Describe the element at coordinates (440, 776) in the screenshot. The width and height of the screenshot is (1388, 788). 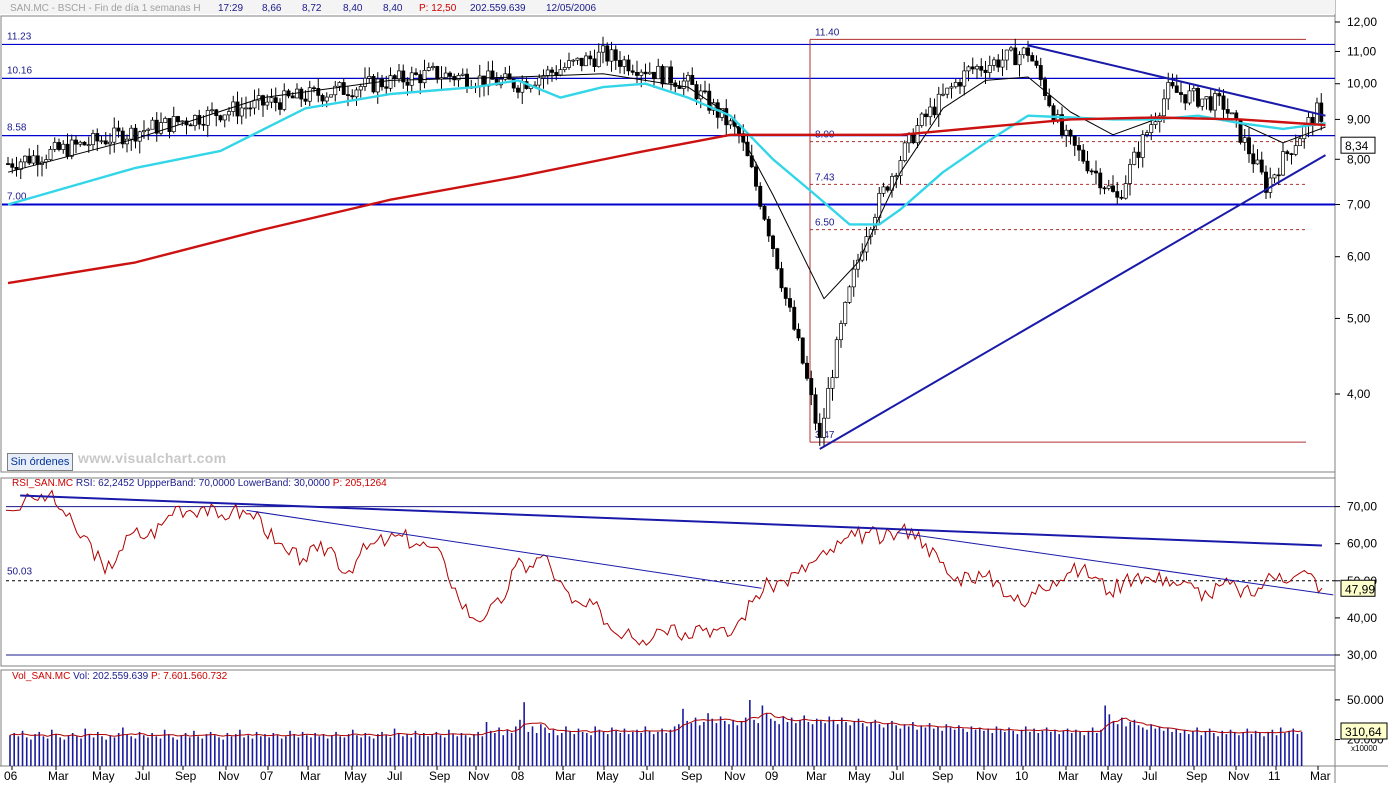
I see `time-tick-label: Sep` at that location.